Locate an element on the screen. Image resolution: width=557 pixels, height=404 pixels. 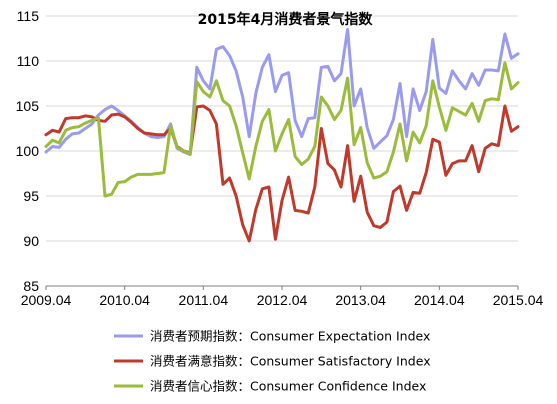
x-tick-label: 2015.04 is located at coordinates (518, 300).